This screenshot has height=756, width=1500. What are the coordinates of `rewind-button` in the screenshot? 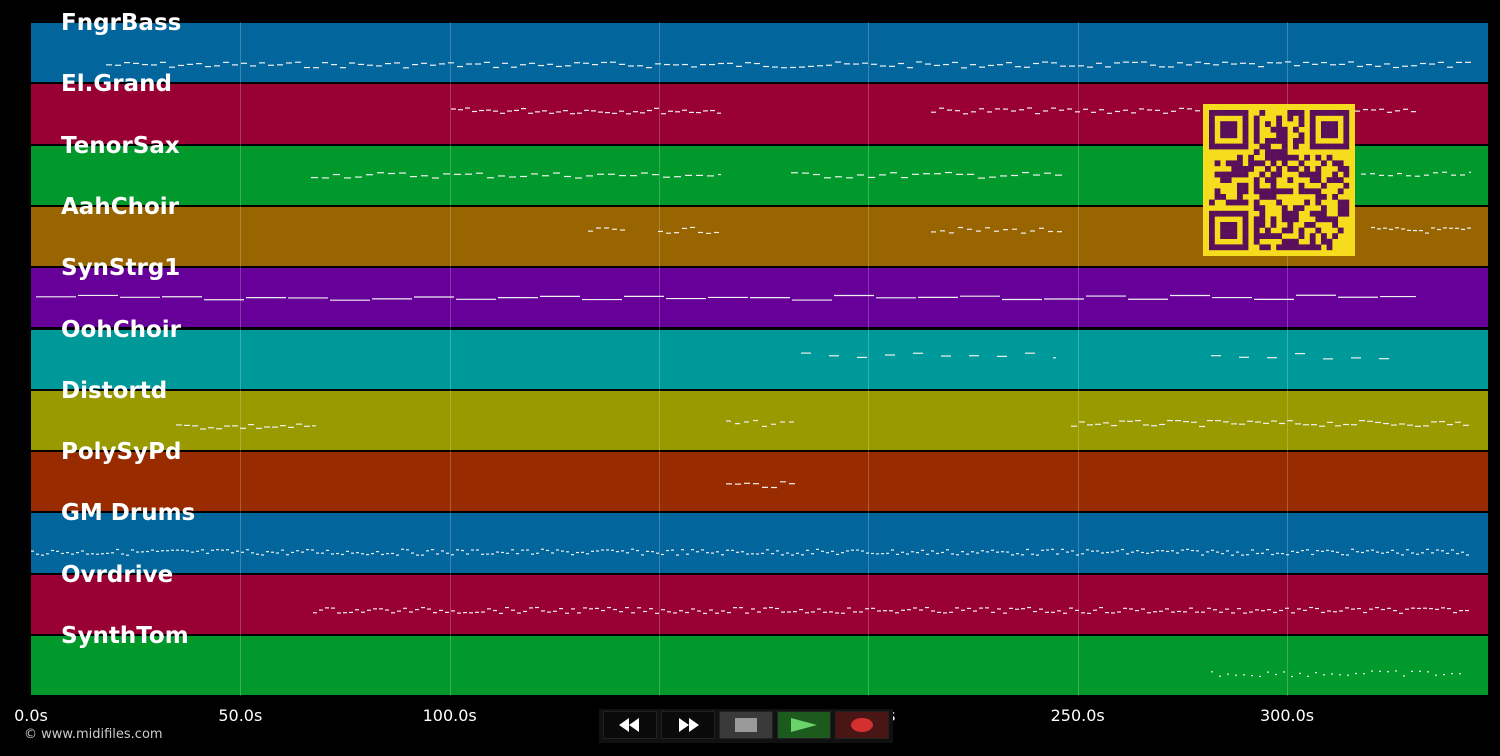 It's located at (630, 725).